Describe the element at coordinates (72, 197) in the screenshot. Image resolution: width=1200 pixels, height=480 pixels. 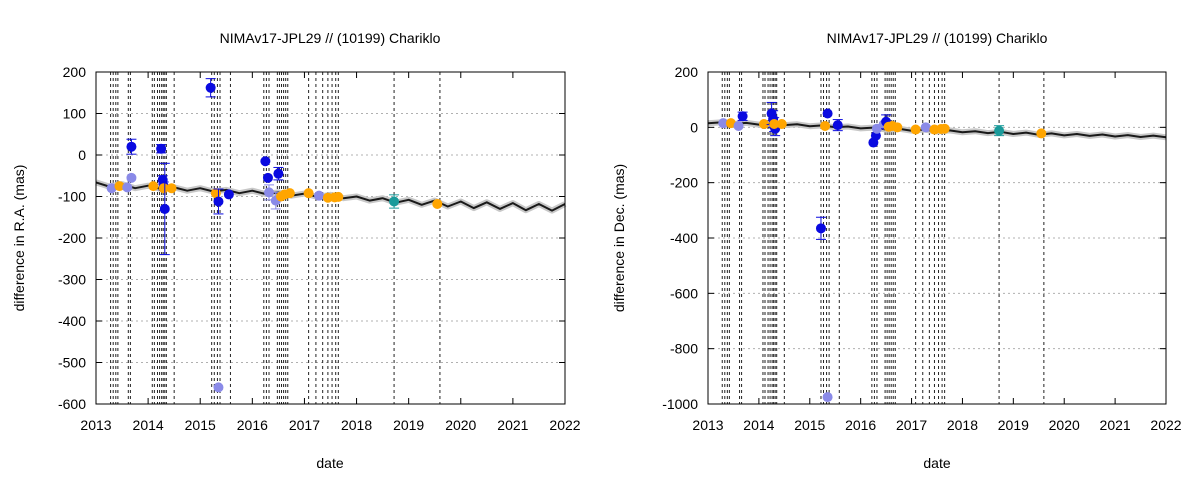
I see `y-tick-label: -100` at that location.